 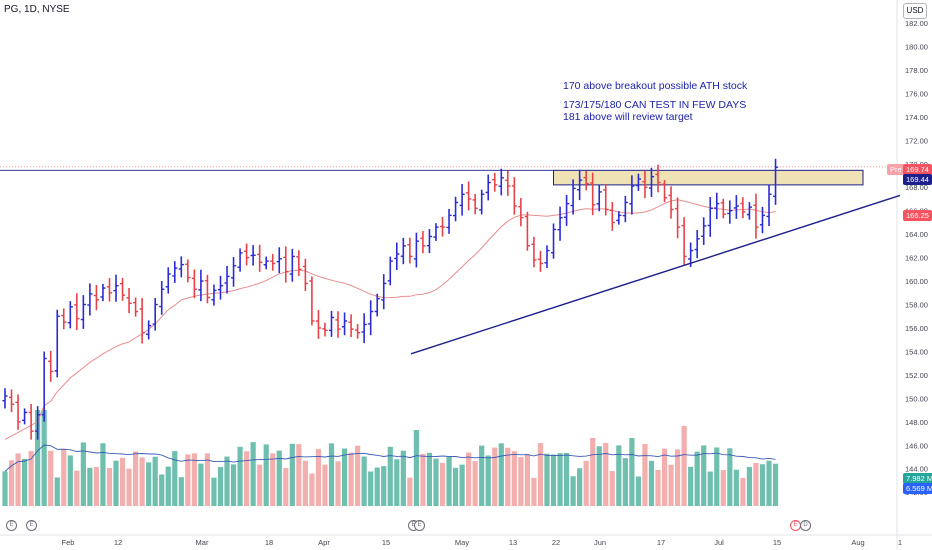 What do you see at coordinates (917, 169) in the screenshot?
I see `last-price-tag: 169.74` at bounding box center [917, 169].